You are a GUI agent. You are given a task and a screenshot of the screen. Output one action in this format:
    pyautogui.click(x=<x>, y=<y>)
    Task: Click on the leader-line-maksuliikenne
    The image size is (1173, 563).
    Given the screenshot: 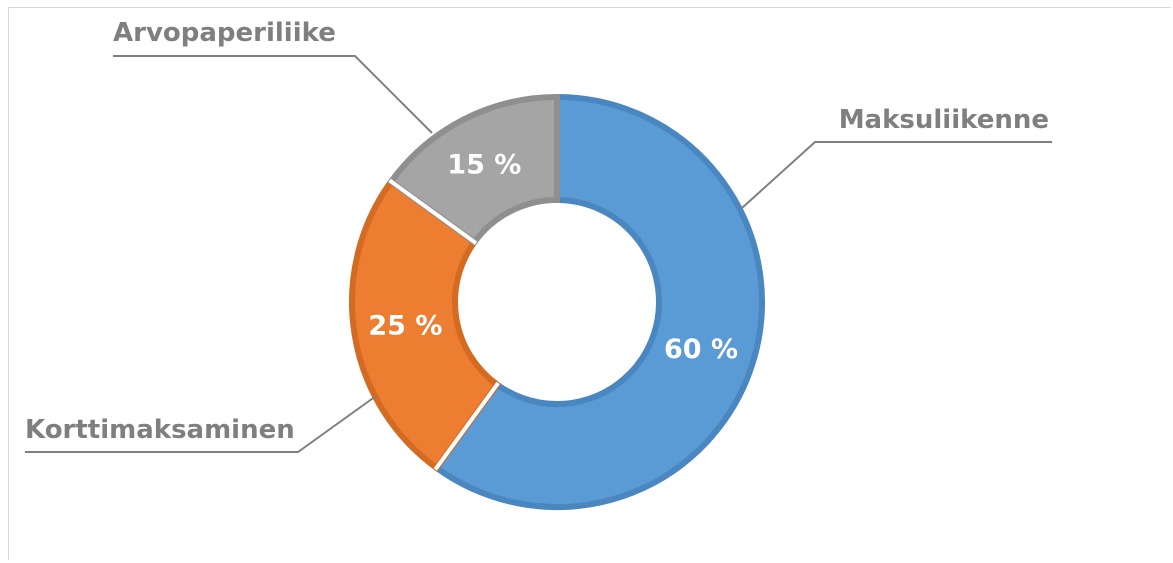 What is the action you would take?
    pyautogui.click(x=896, y=175)
    